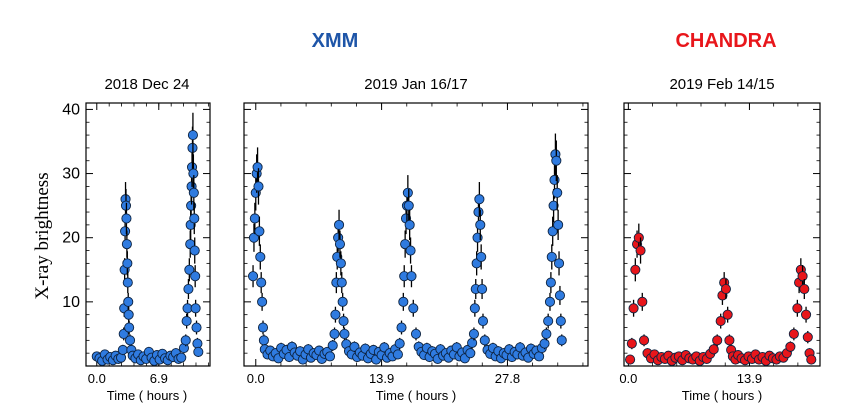 This screenshot has height=413, width=864. I want to click on x-tick-label: 27.8, so click(507, 378).